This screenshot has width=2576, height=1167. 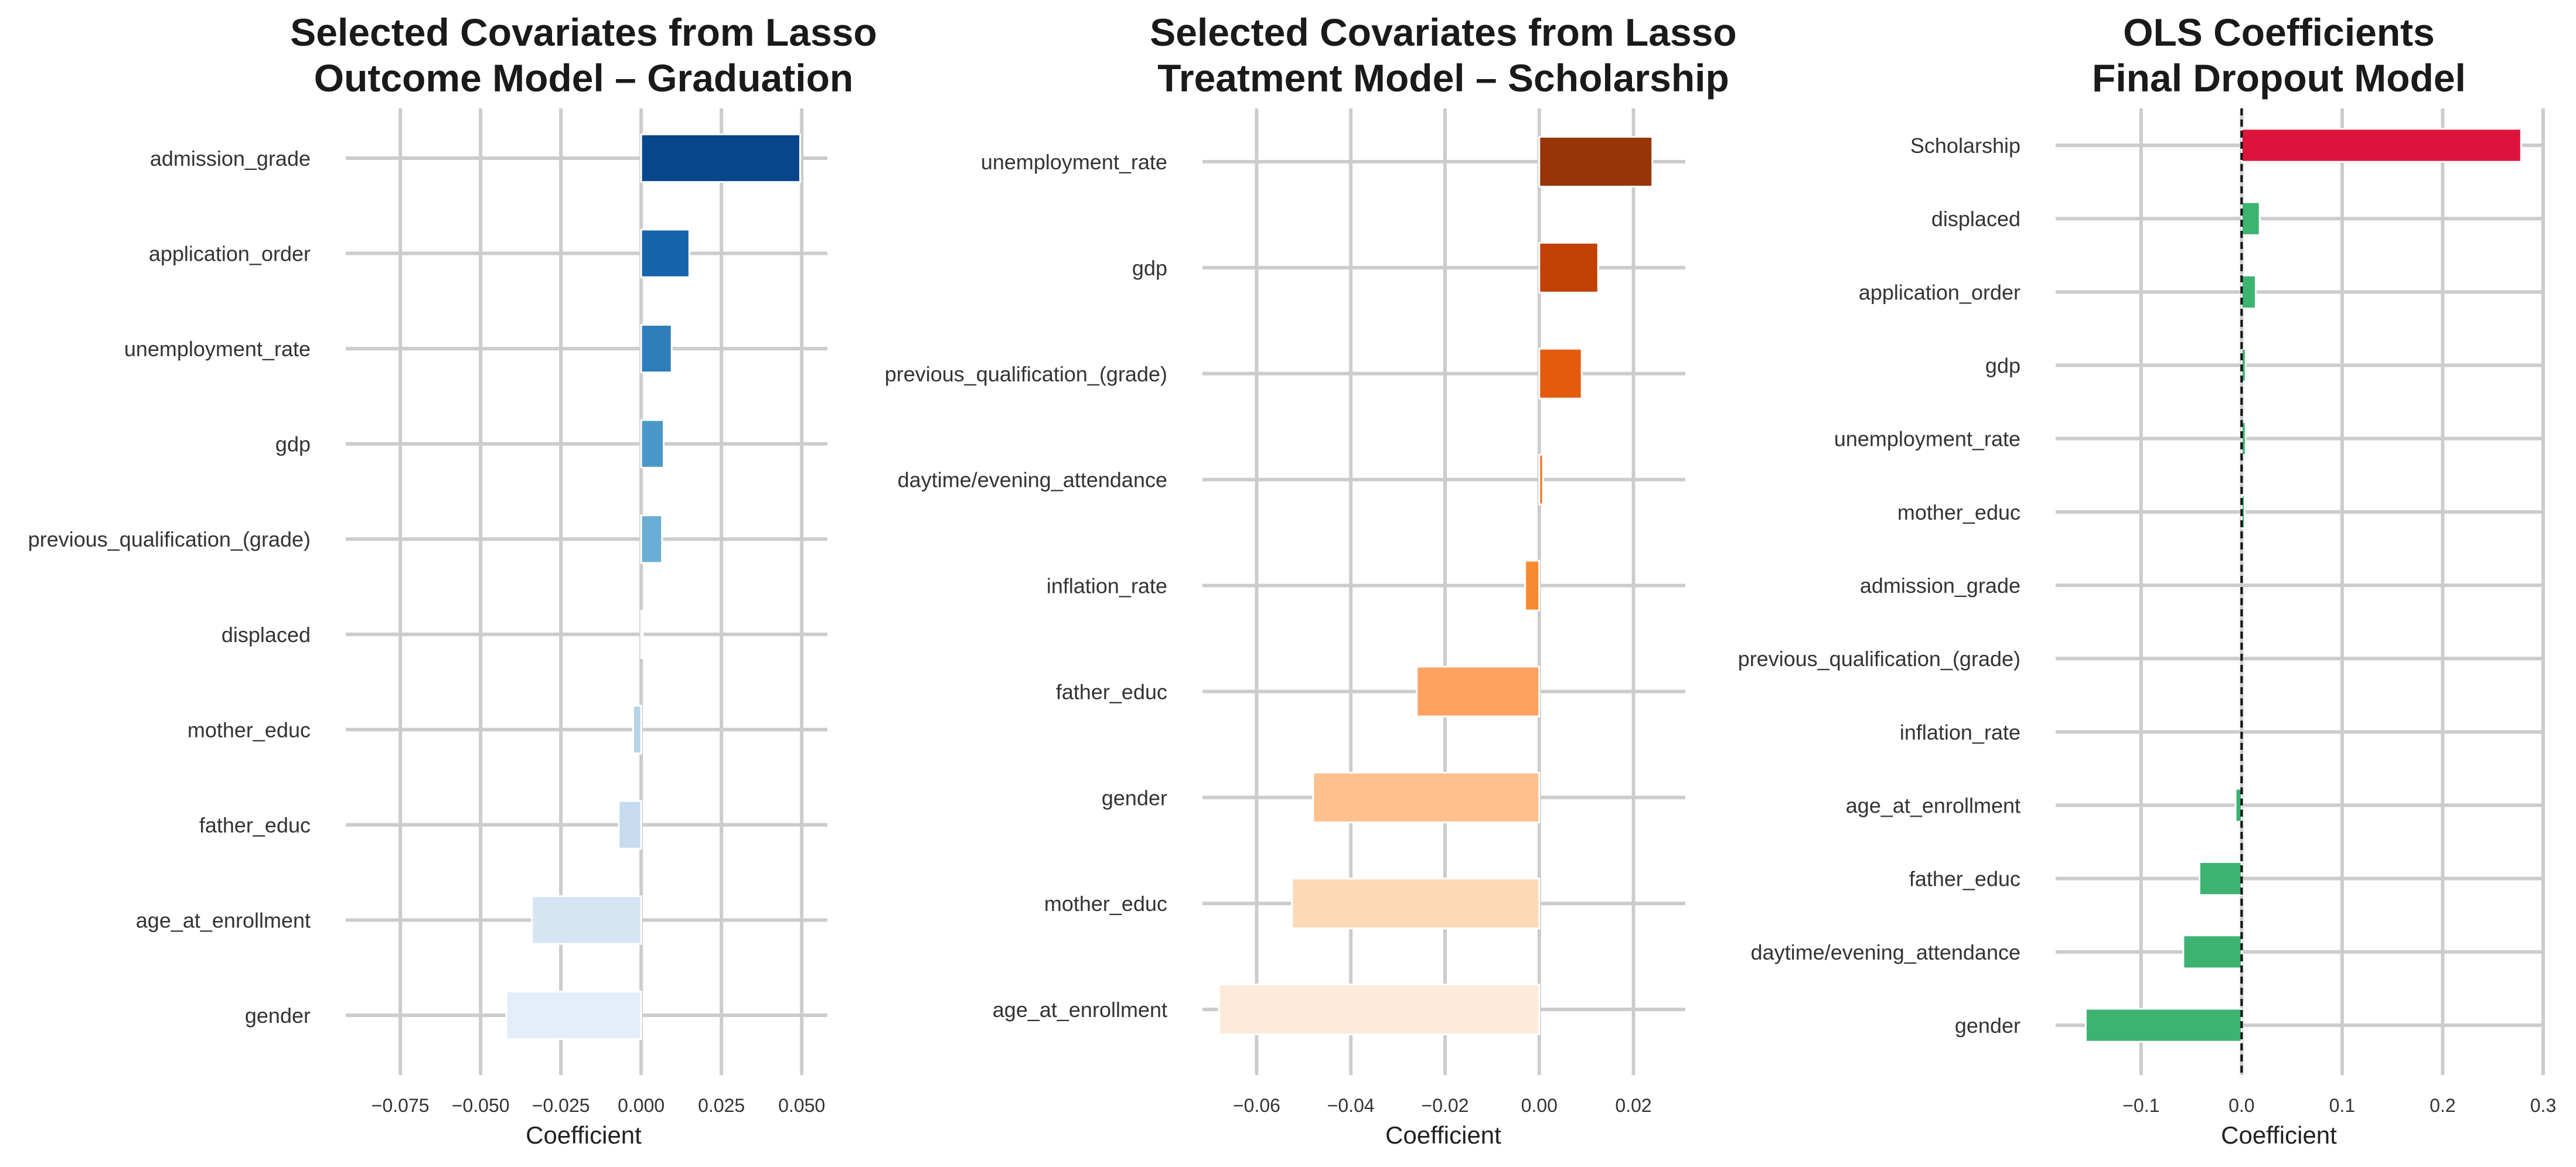 What do you see at coordinates (2279, 78) in the screenshot?
I see `chart-title-line-2: Final Dropout Model` at bounding box center [2279, 78].